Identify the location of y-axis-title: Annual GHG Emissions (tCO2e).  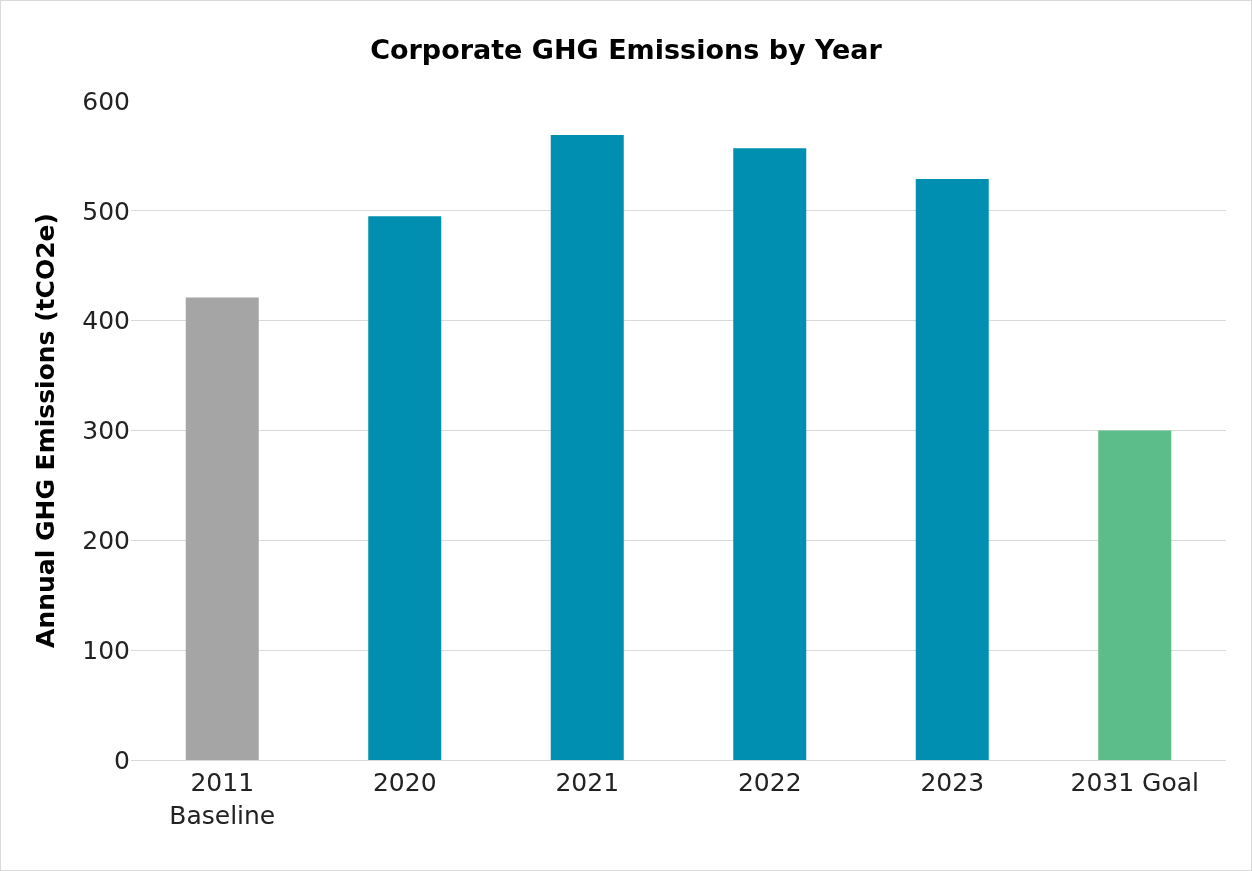
(46, 430).